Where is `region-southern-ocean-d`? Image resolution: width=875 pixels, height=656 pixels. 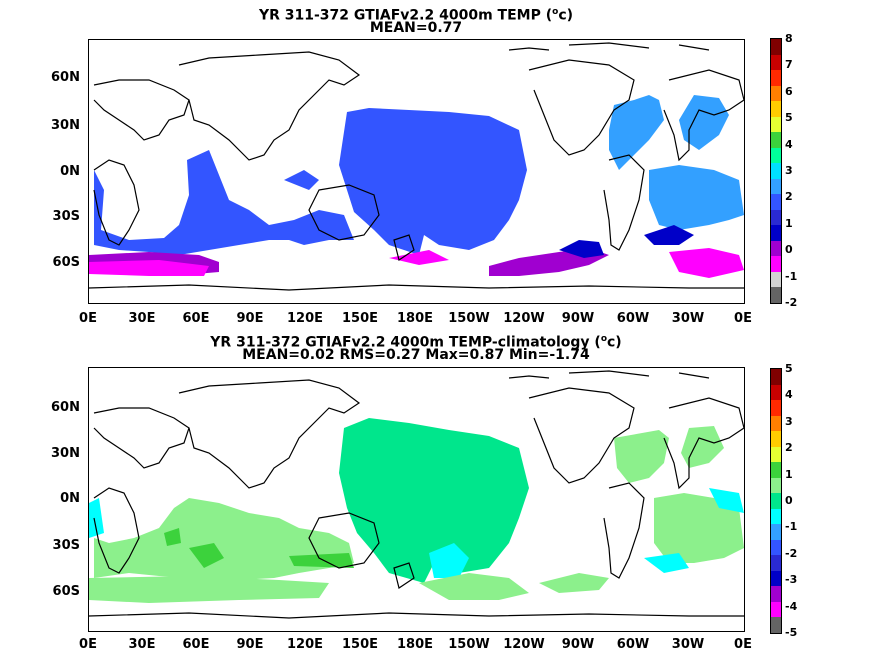
region-southern-ocean-d is located at coordinates (581, 249).